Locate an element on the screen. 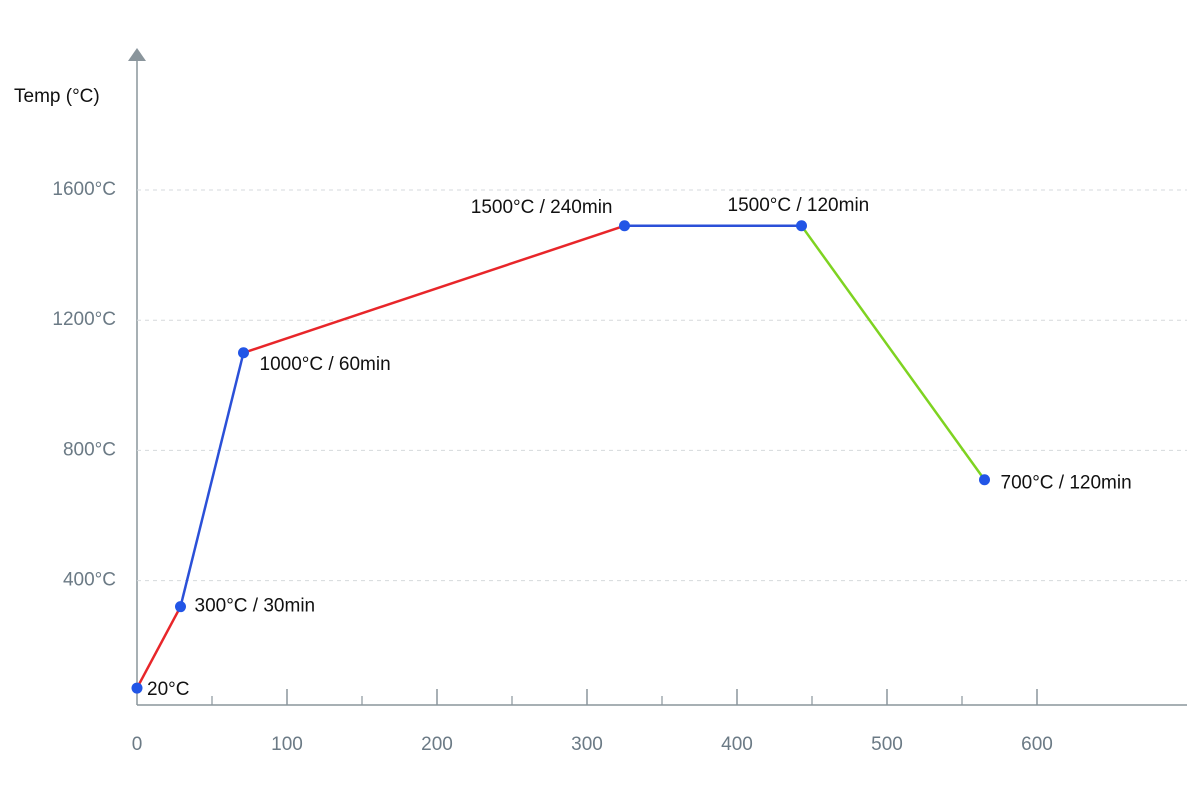 This screenshot has height=805, width=1200. data-label: 700°C / 120min is located at coordinates (1066, 483).